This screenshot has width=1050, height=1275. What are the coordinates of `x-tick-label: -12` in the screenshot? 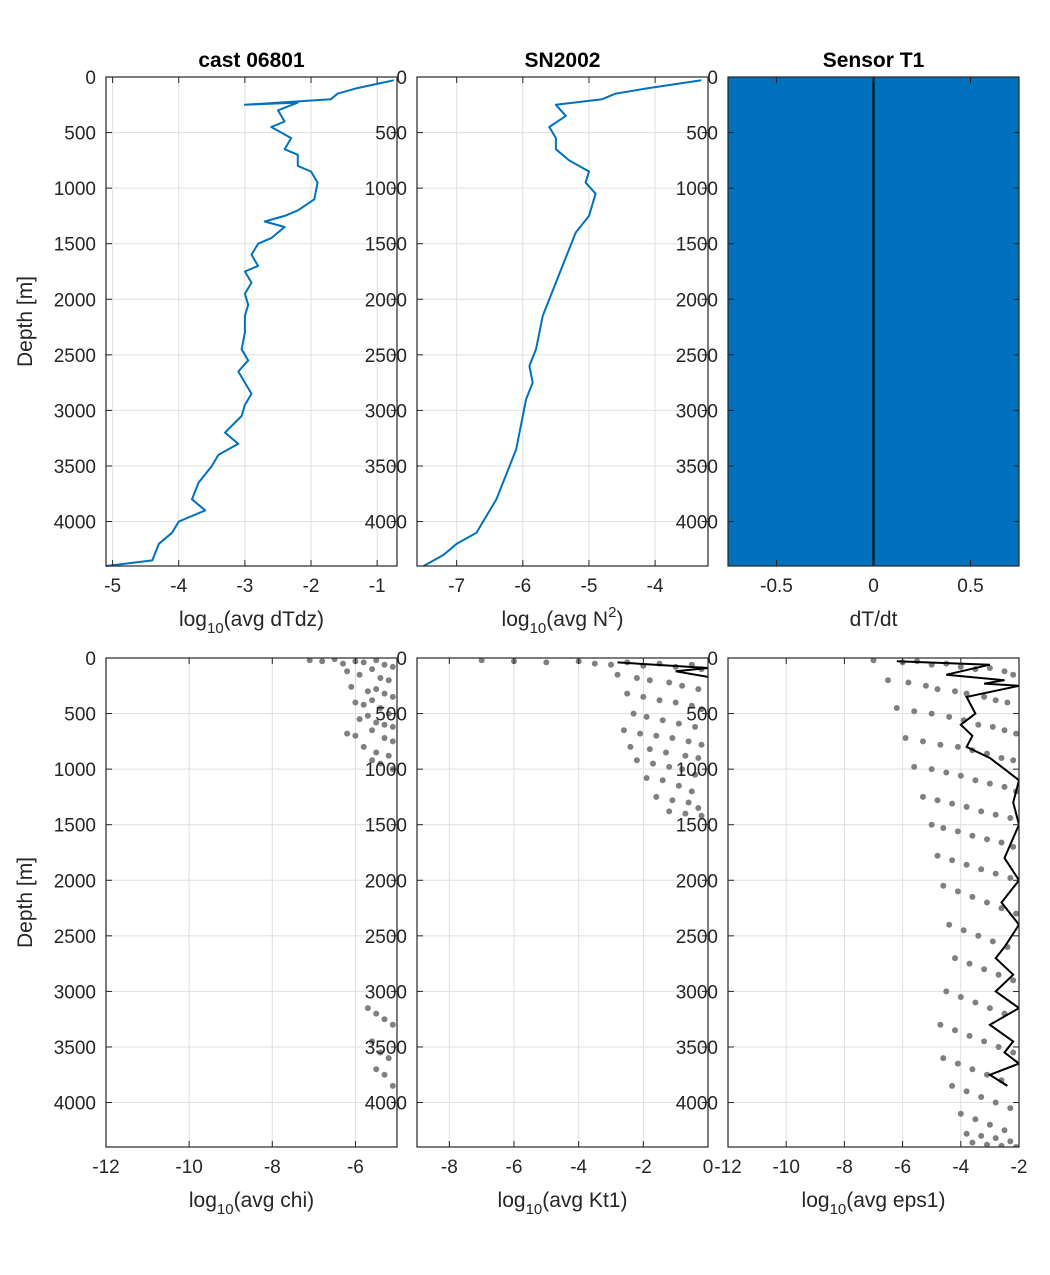 It's located at (105, 1167).